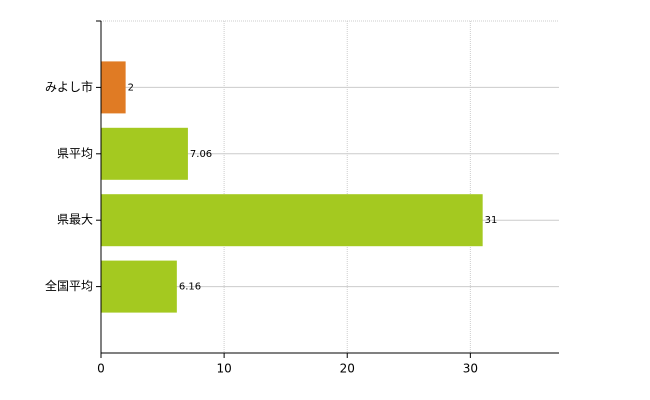 This screenshot has width=650, height=400. What do you see at coordinates (223, 369) in the screenshot?
I see `x-tick-label: 10` at bounding box center [223, 369].